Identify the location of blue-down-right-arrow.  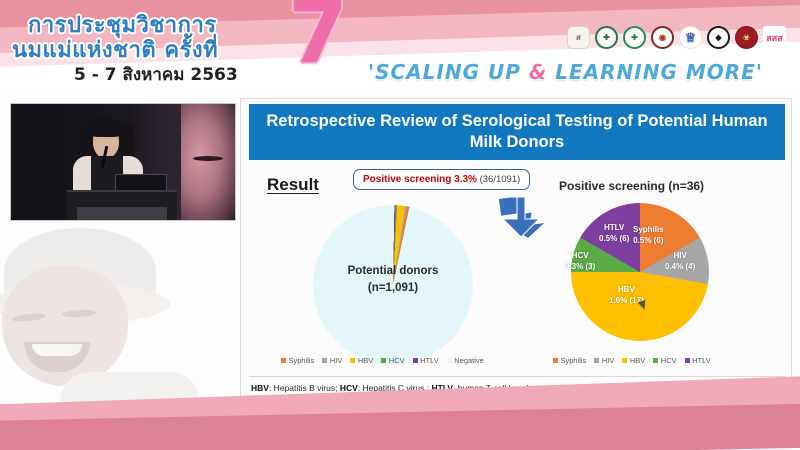
(523, 217).